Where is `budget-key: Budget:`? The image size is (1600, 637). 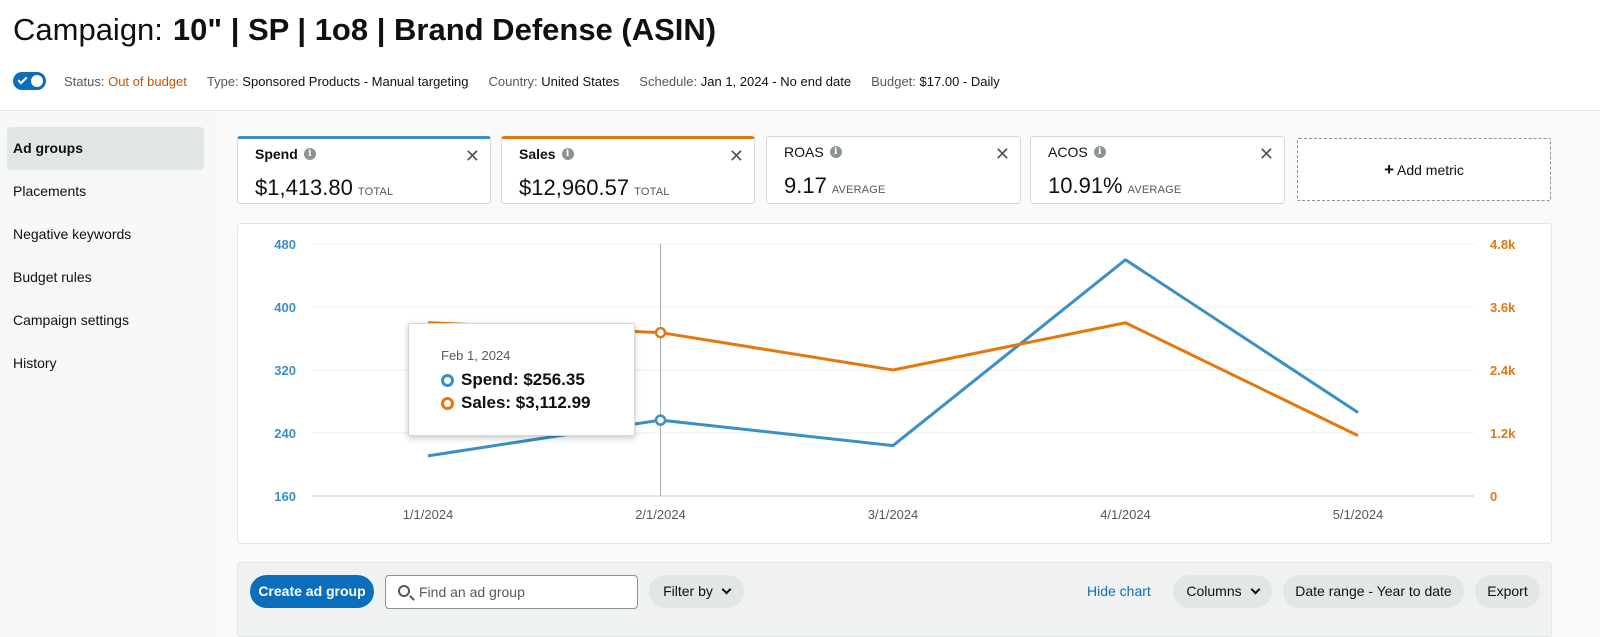
budget-key: Budget: is located at coordinates (893, 81).